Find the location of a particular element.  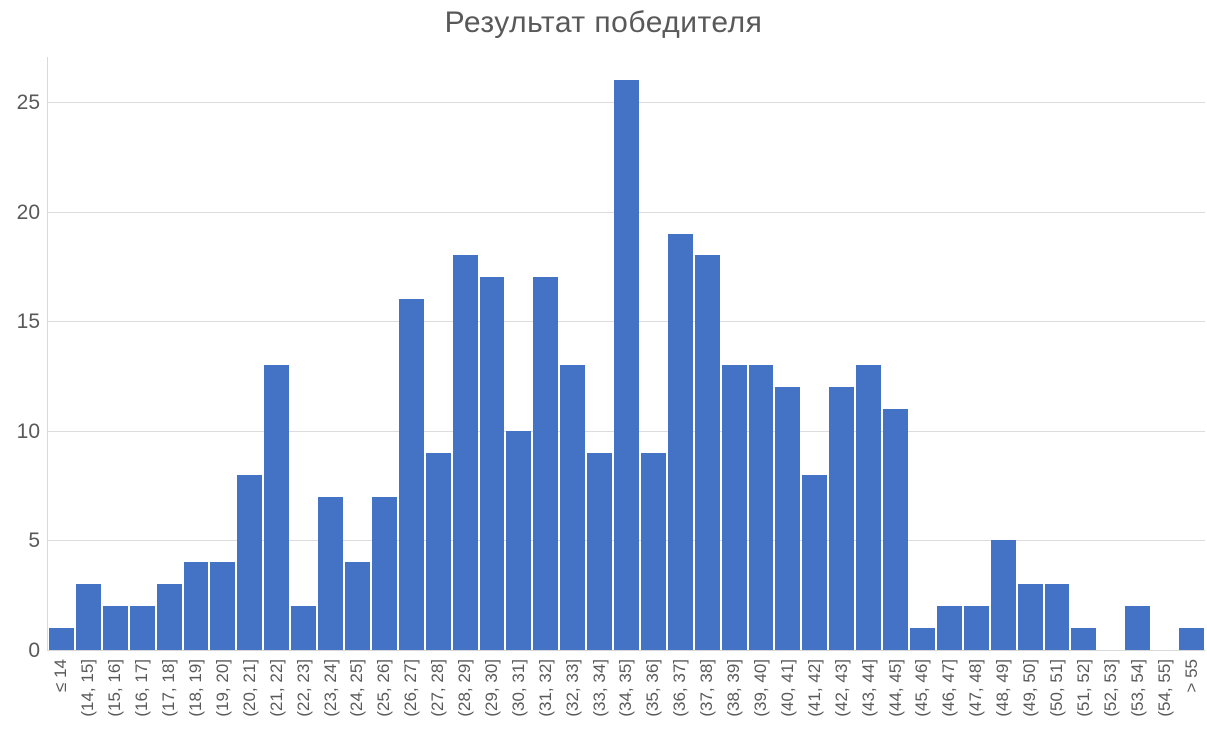

bar-> 55 is located at coordinates (1191, 639).